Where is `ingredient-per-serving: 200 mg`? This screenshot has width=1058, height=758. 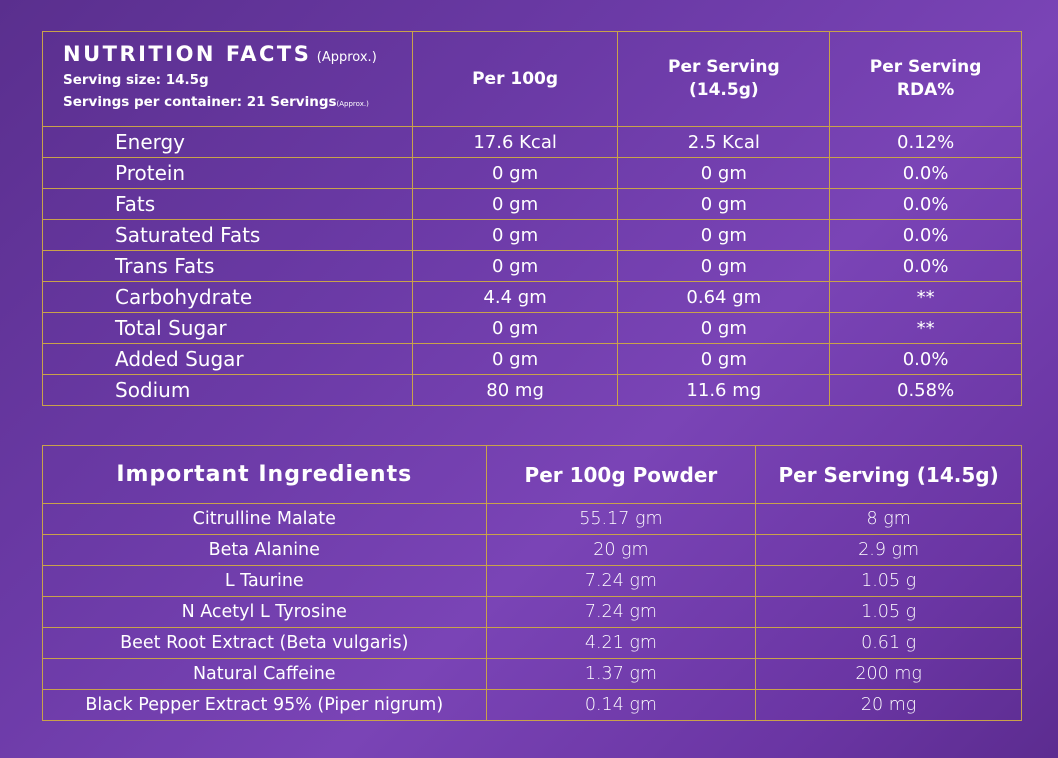 ingredient-per-serving: 200 mg is located at coordinates (888, 674).